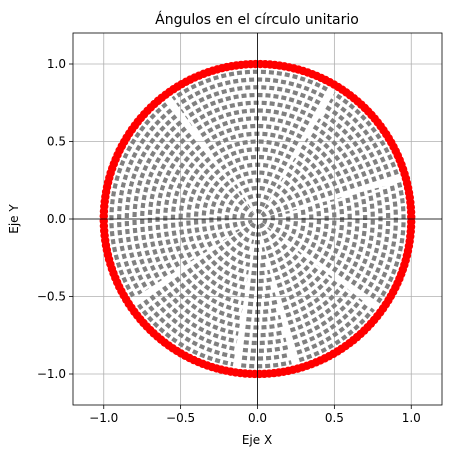  What do you see at coordinates (56, 64) in the screenshot?
I see `y-tick-label: 1.0` at bounding box center [56, 64].